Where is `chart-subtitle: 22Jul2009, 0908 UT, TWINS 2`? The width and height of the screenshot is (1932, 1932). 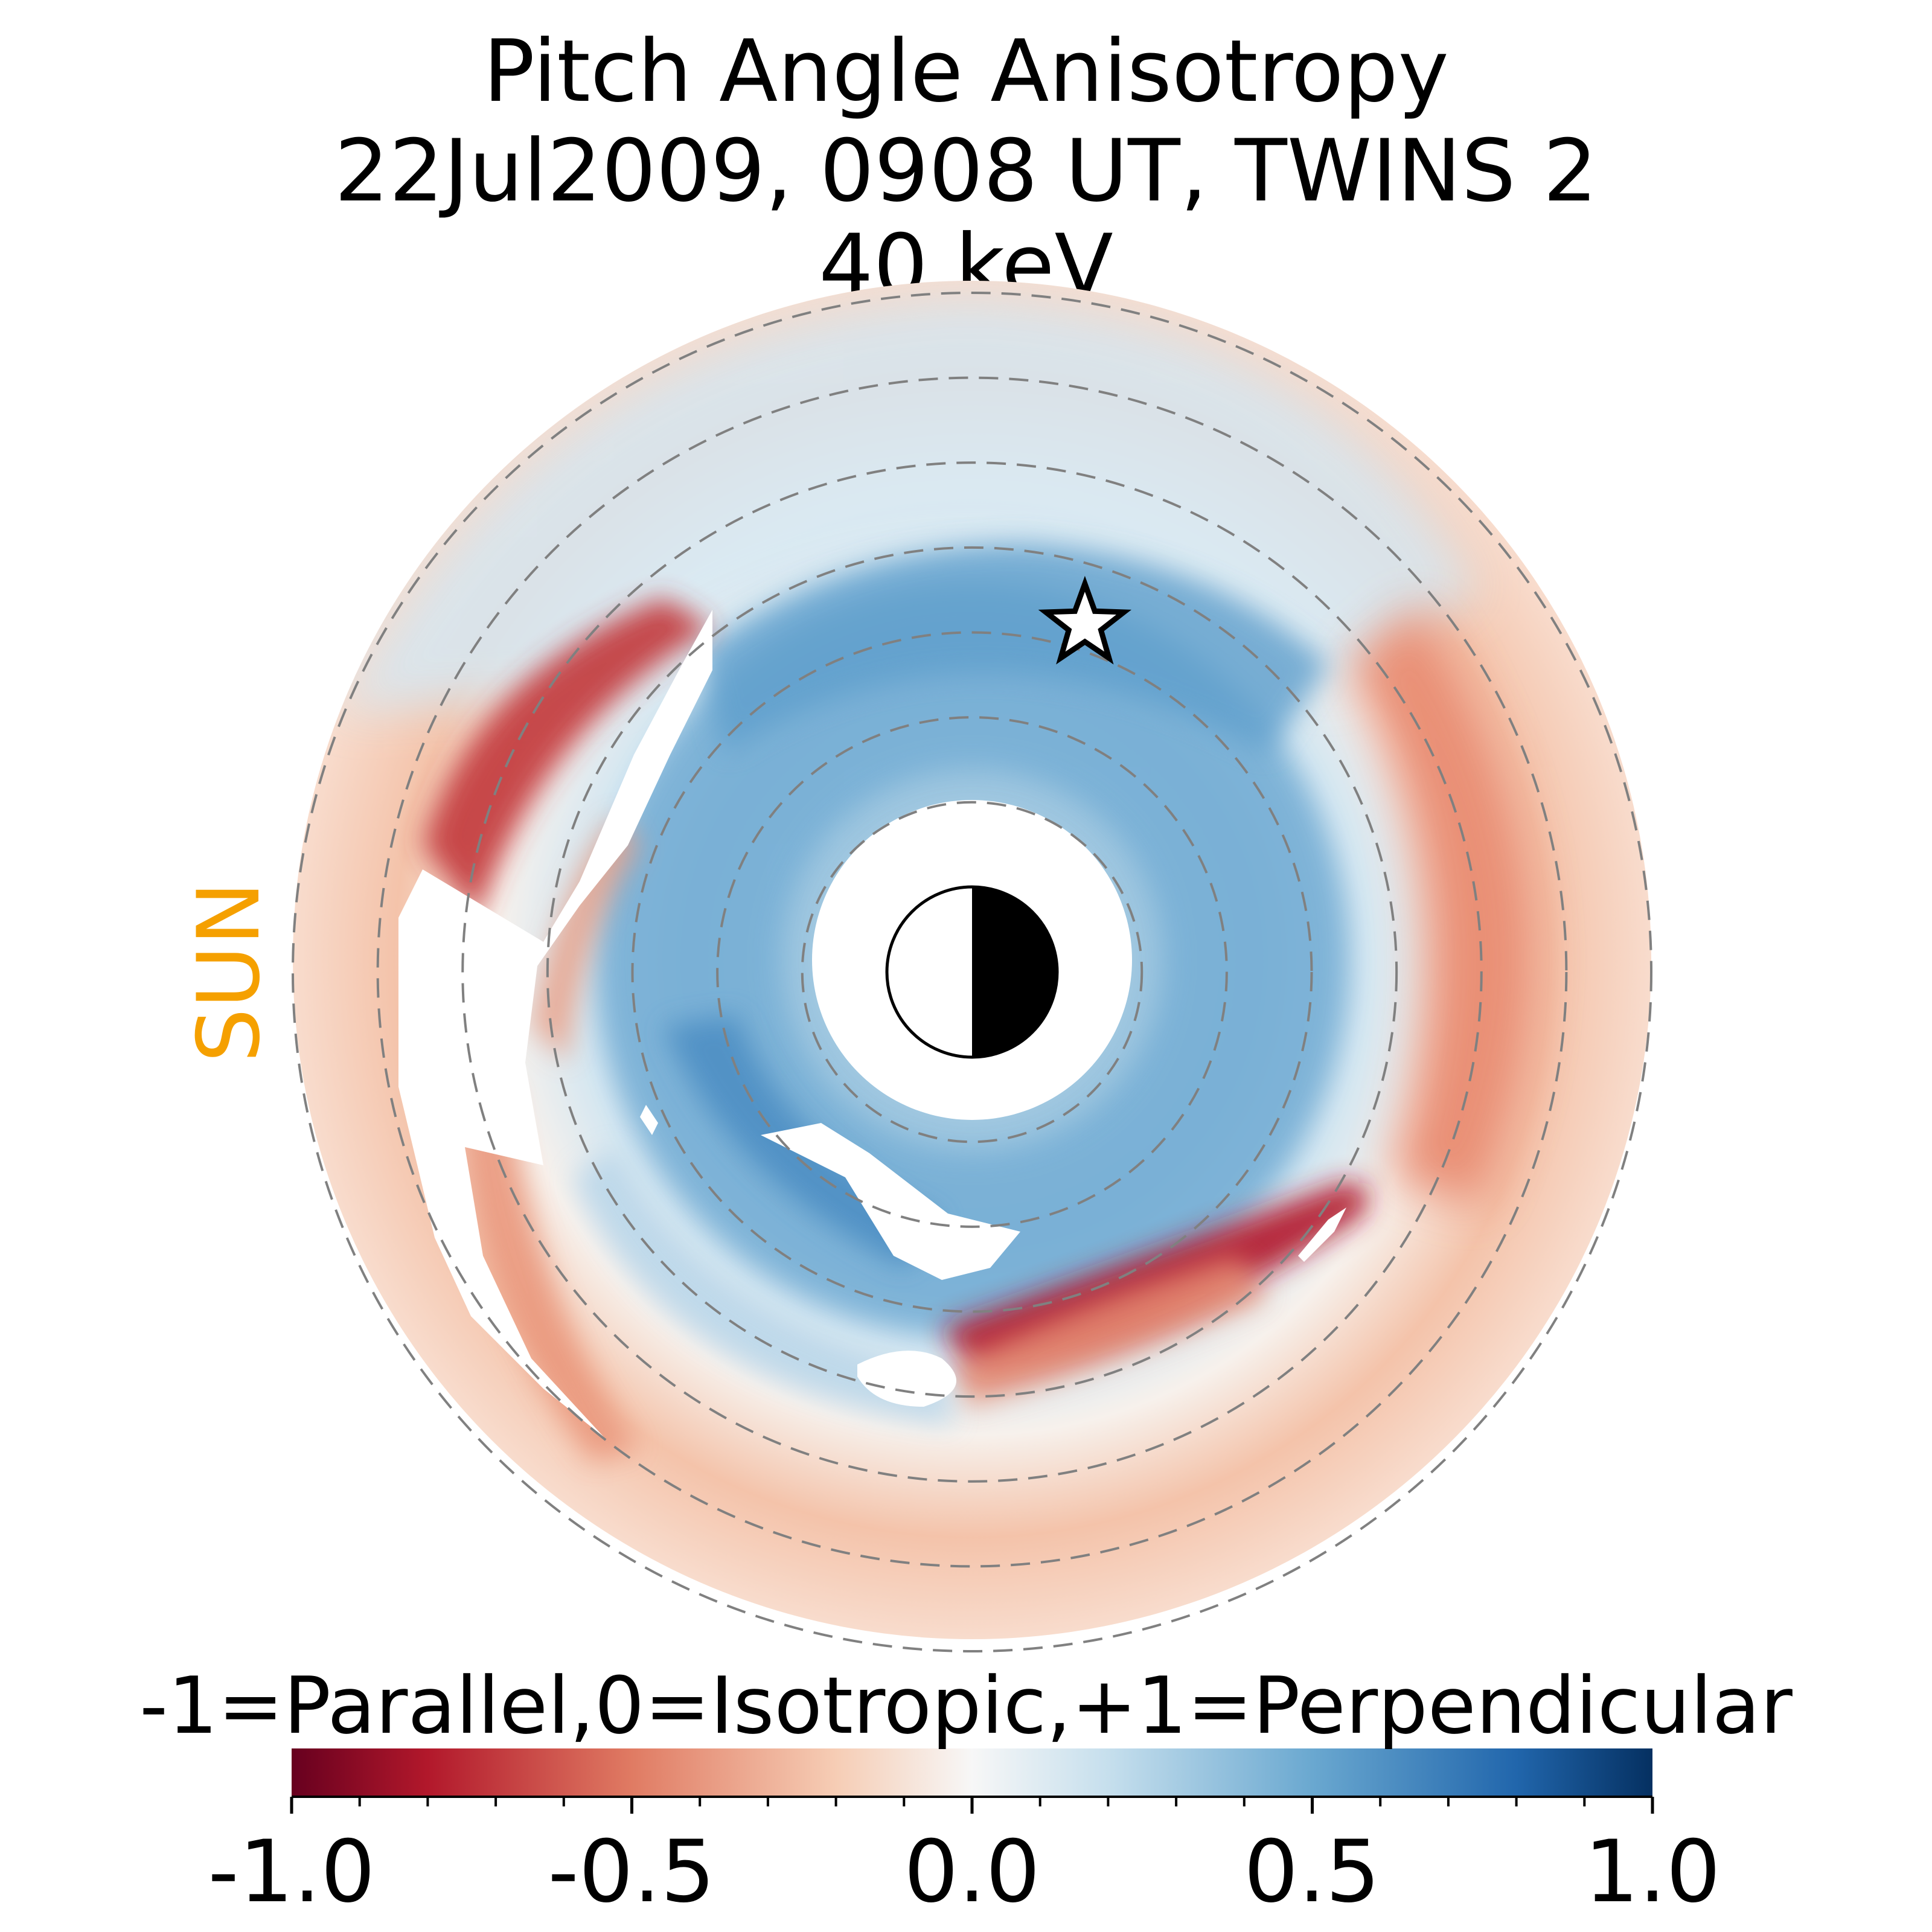 chart-subtitle: 22Jul2009, 0908 UT, TWINS 2 is located at coordinates (966, 171).